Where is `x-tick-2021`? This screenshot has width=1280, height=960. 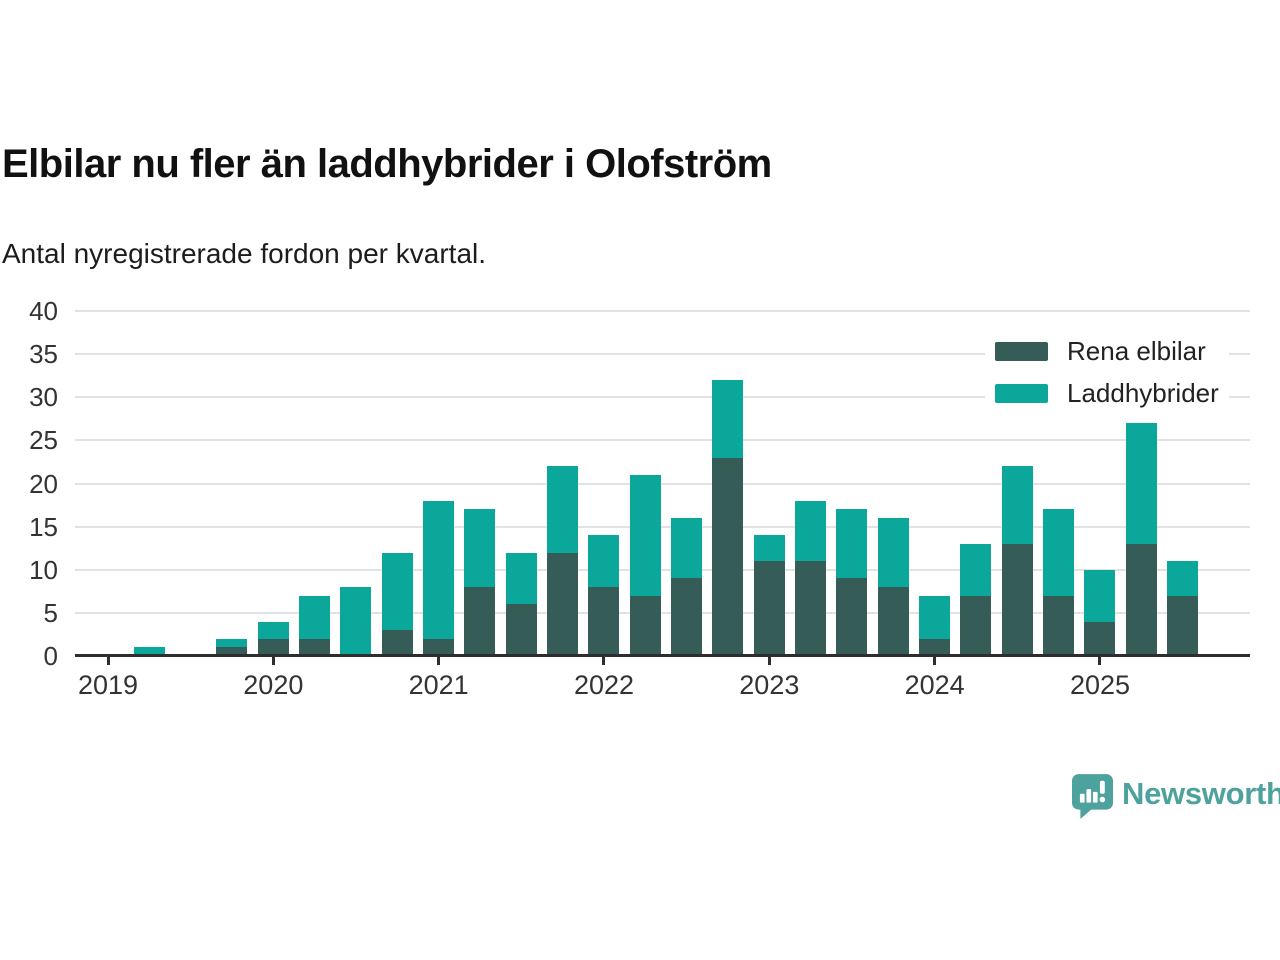 x-tick-2021 is located at coordinates (439, 660).